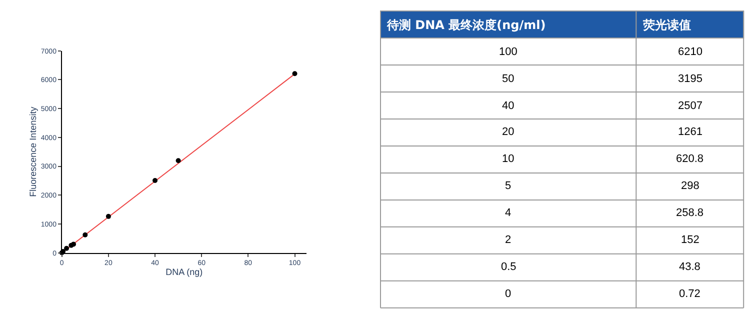 This screenshot has height=323, width=756. I want to click on data-label: 298, so click(690, 186).